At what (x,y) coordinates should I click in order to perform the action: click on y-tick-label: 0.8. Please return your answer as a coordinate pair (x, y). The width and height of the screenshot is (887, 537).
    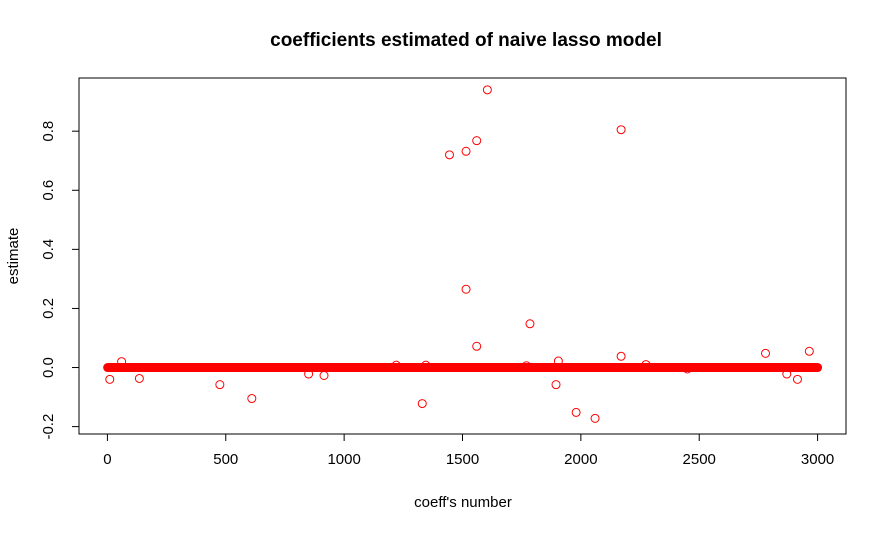
    Looking at the image, I should click on (48, 131).